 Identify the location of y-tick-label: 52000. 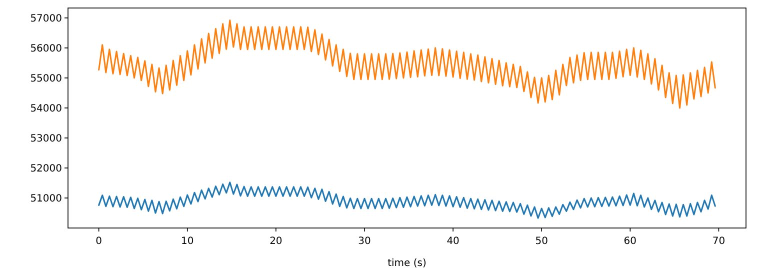
(46, 168).